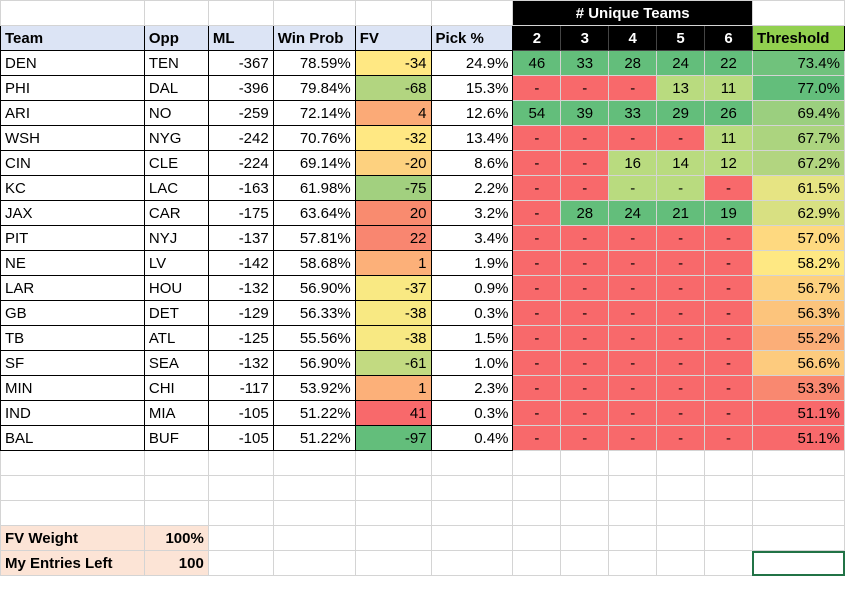 The image size is (845, 602). What do you see at coordinates (393, 113) in the screenshot?
I see `cell-fv: 4` at bounding box center [393, 113].